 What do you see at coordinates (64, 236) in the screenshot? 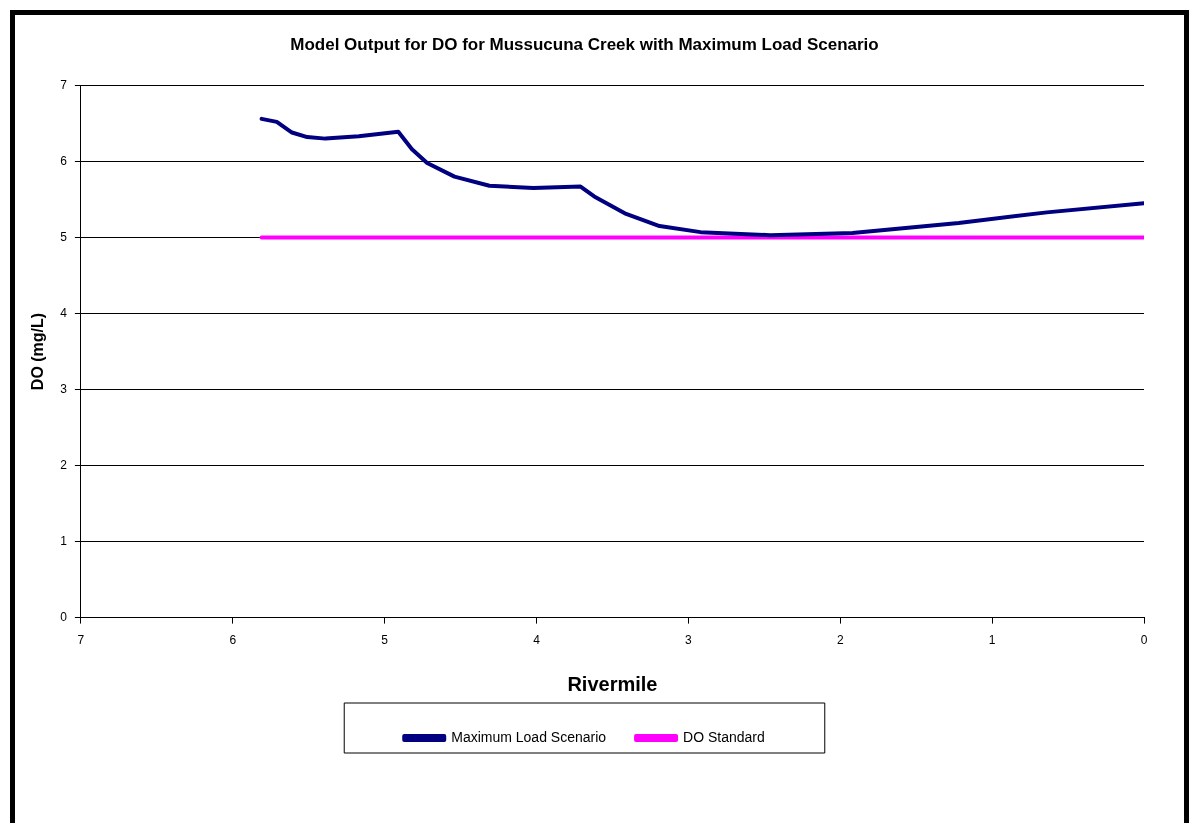
I see `y-tick-label: 5` at bounding box center [64, 236].